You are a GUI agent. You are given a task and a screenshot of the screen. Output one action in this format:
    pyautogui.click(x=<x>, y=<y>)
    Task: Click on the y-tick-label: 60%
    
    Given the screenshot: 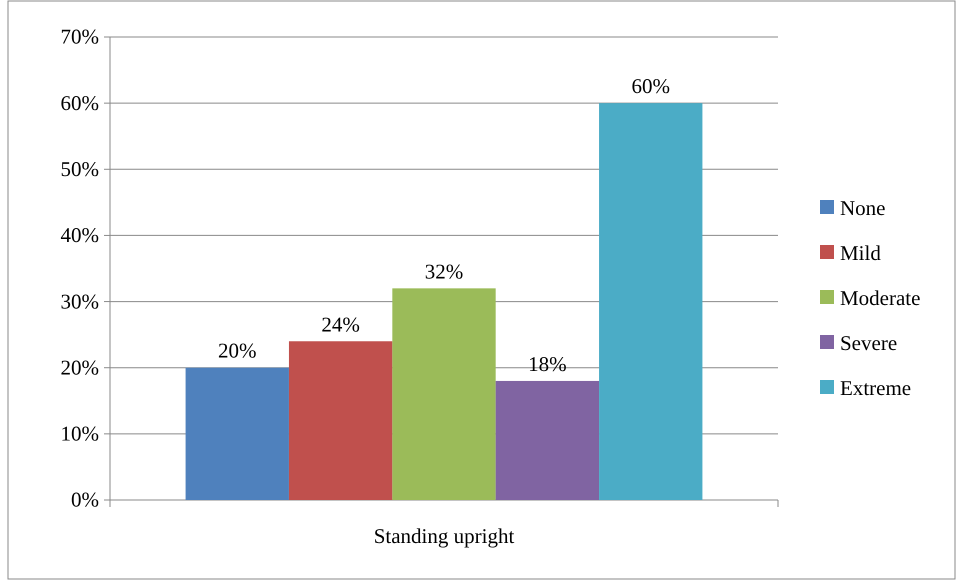 What is the action you would take?
    pyautogui.click(x=79, y=102)
    